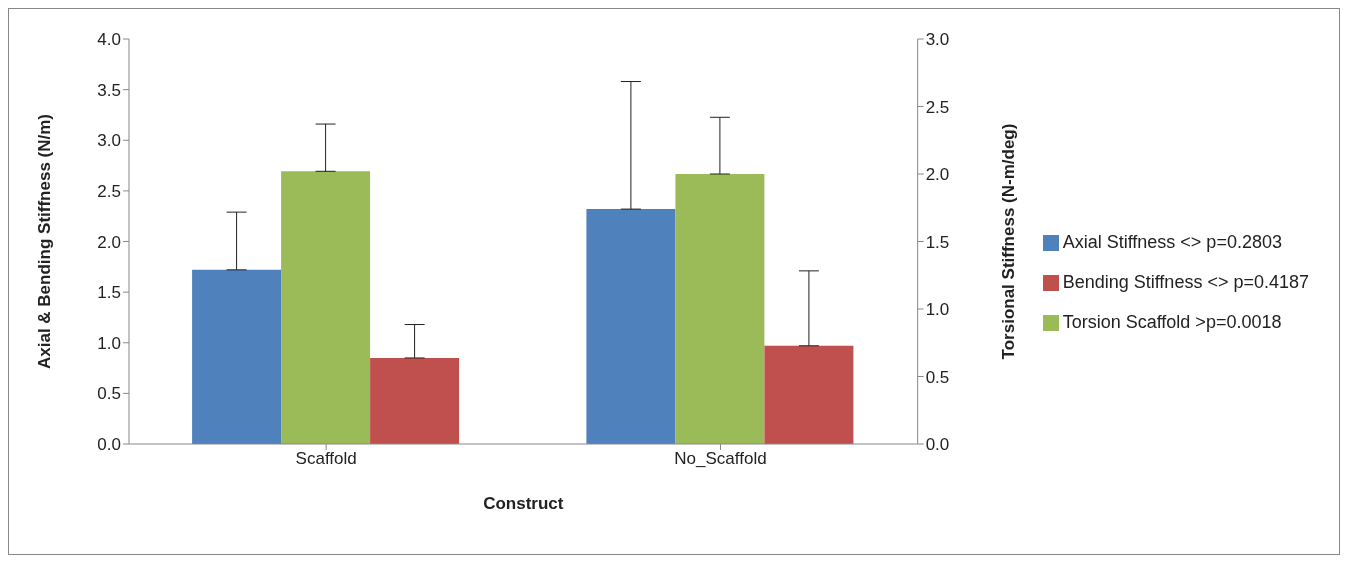 The image size is (1350, 563). I want to click on y-tick-label: 3.0, so click(109, 141).